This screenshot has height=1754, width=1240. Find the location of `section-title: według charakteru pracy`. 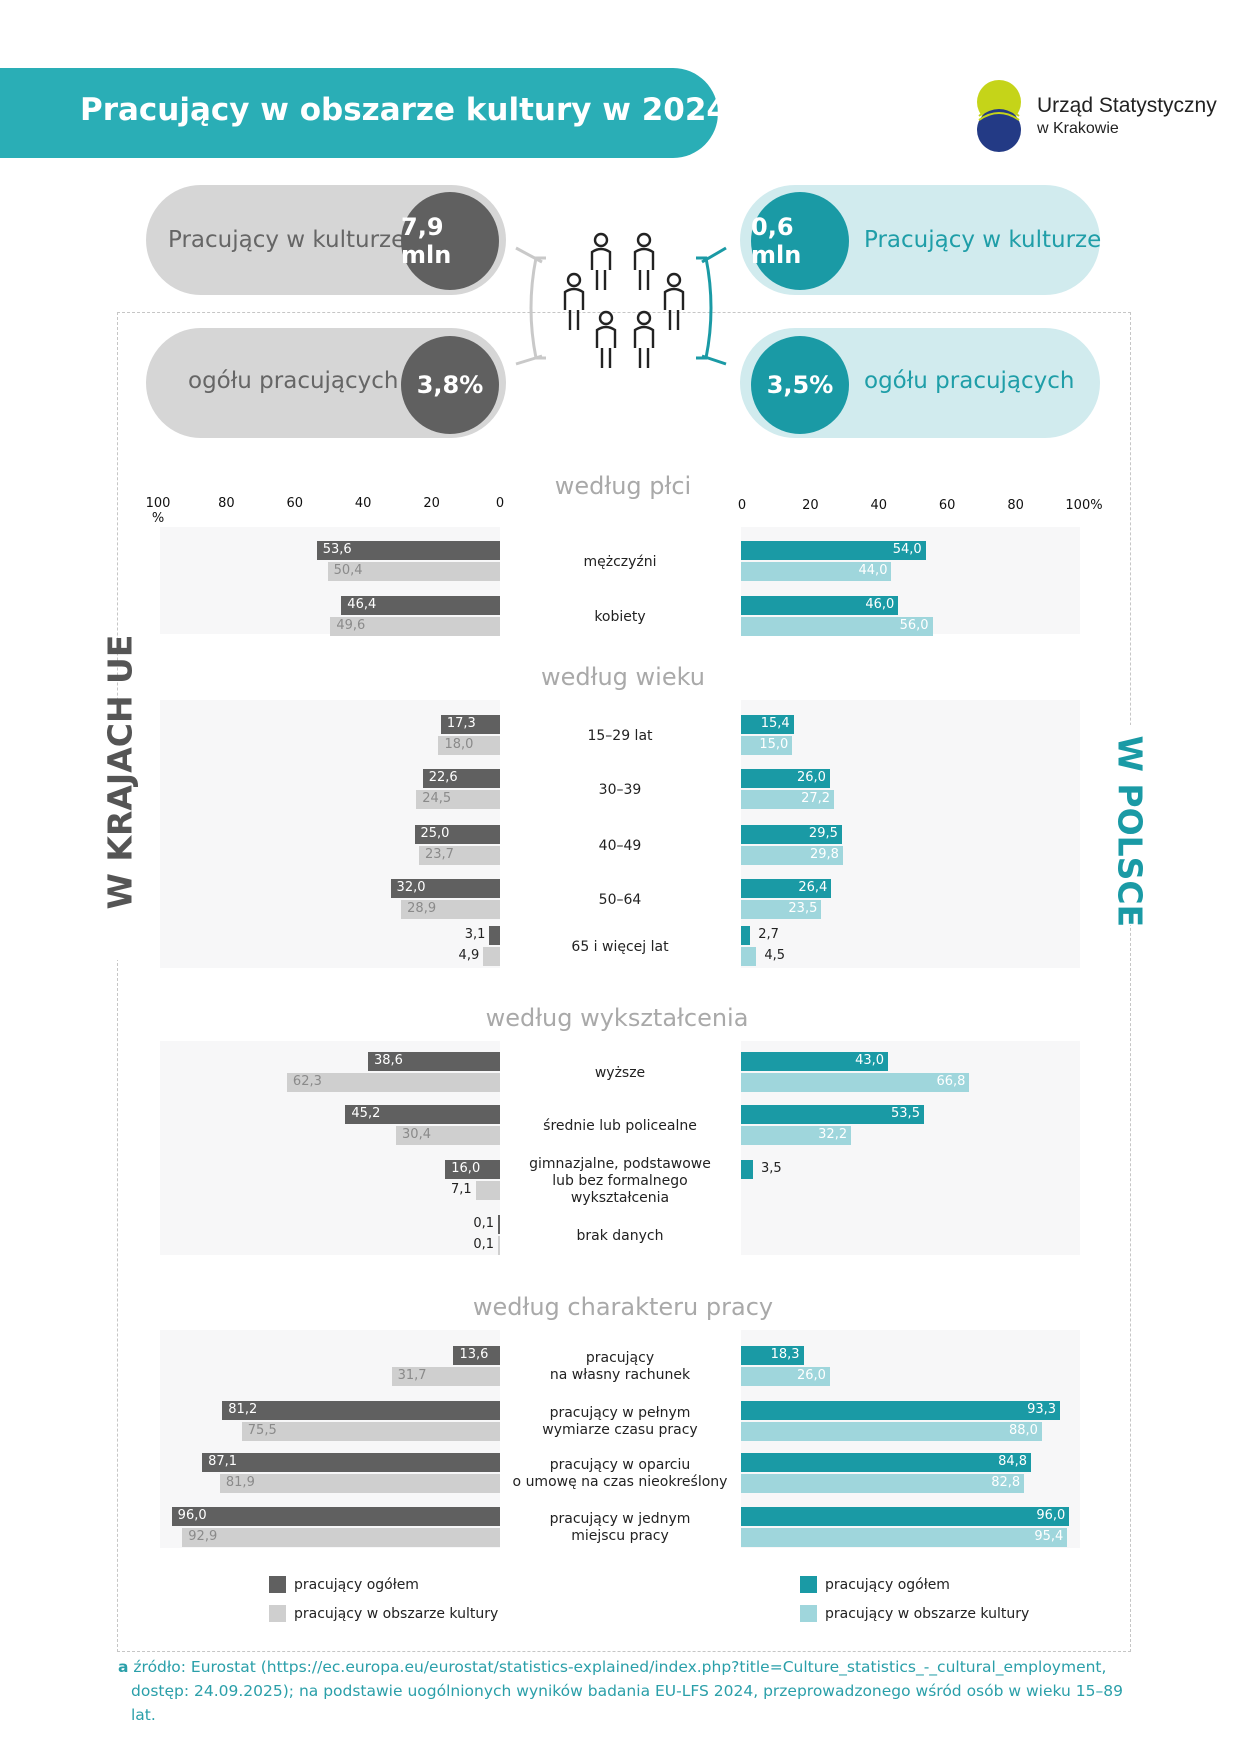

section-title: według charakteru pracy is located at coordinates (623, 1307).